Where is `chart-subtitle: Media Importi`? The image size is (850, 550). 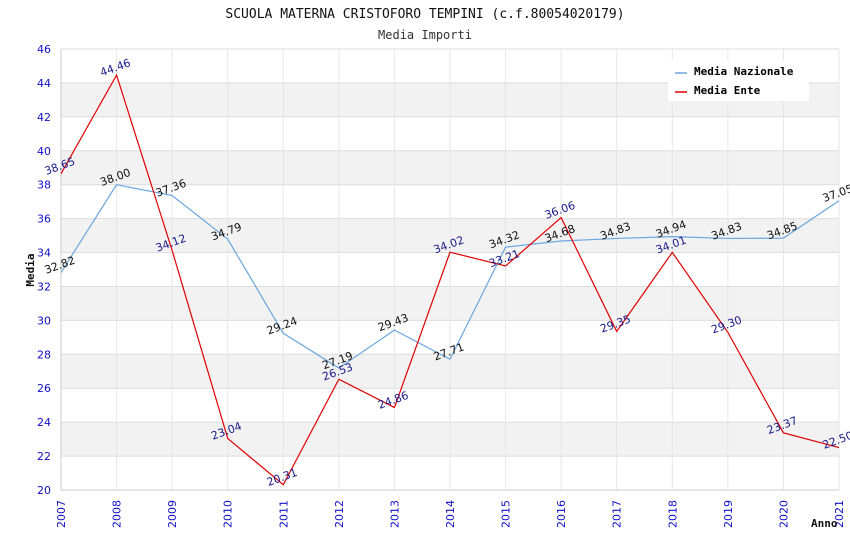
chart-subtitle: Media Importi is located at coordinates (425, 35).